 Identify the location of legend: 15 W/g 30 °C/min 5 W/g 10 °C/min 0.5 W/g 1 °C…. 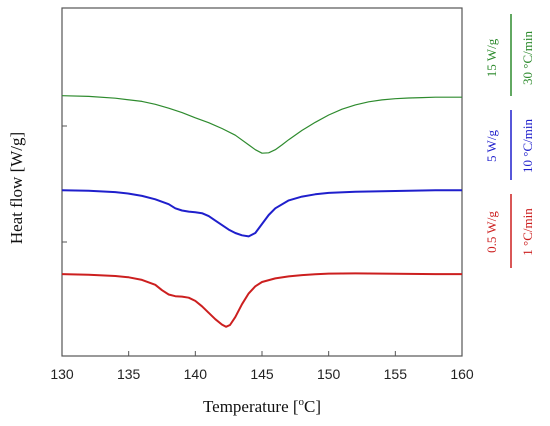
(509, 141).